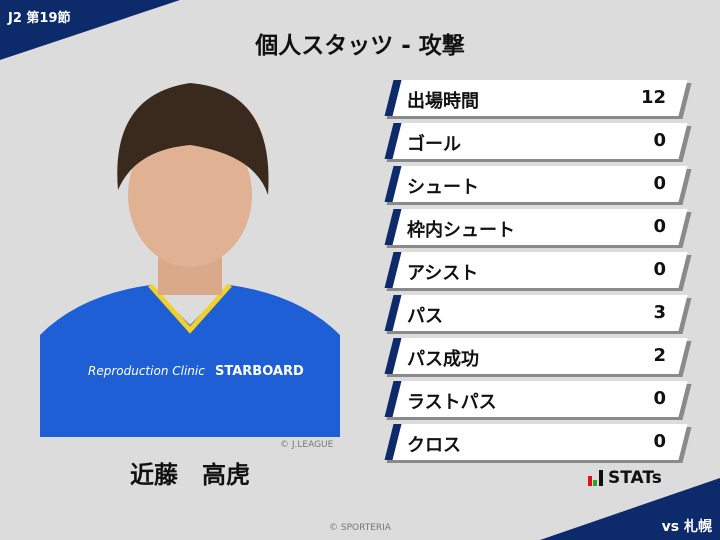  What do you see at coordinates (461, 230) in the screenshot?
I see `stat-label: 枠内シュート` at bounding box center [461, 230].